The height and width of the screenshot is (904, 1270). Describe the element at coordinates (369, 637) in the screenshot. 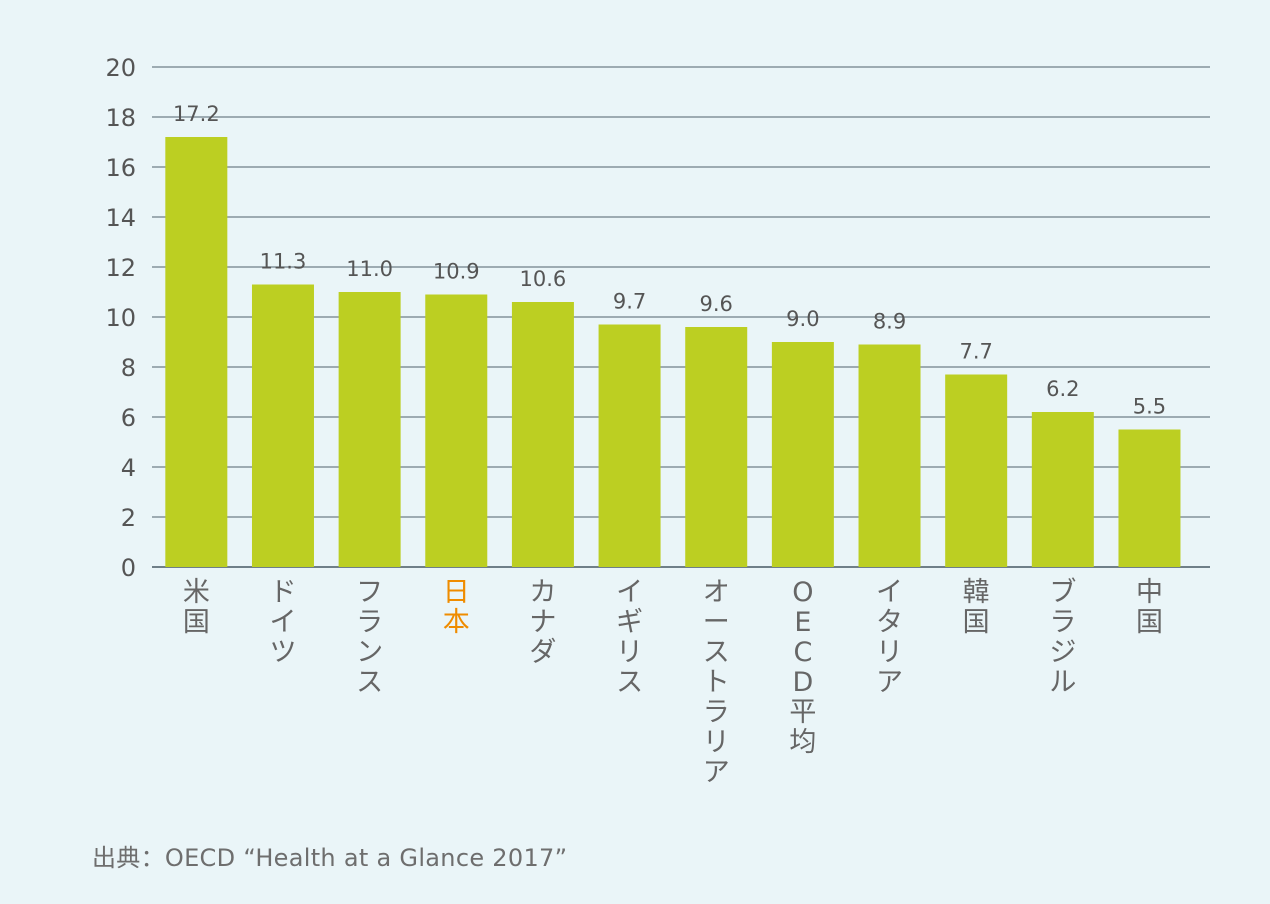

I see `category-label: フランス` at that location.